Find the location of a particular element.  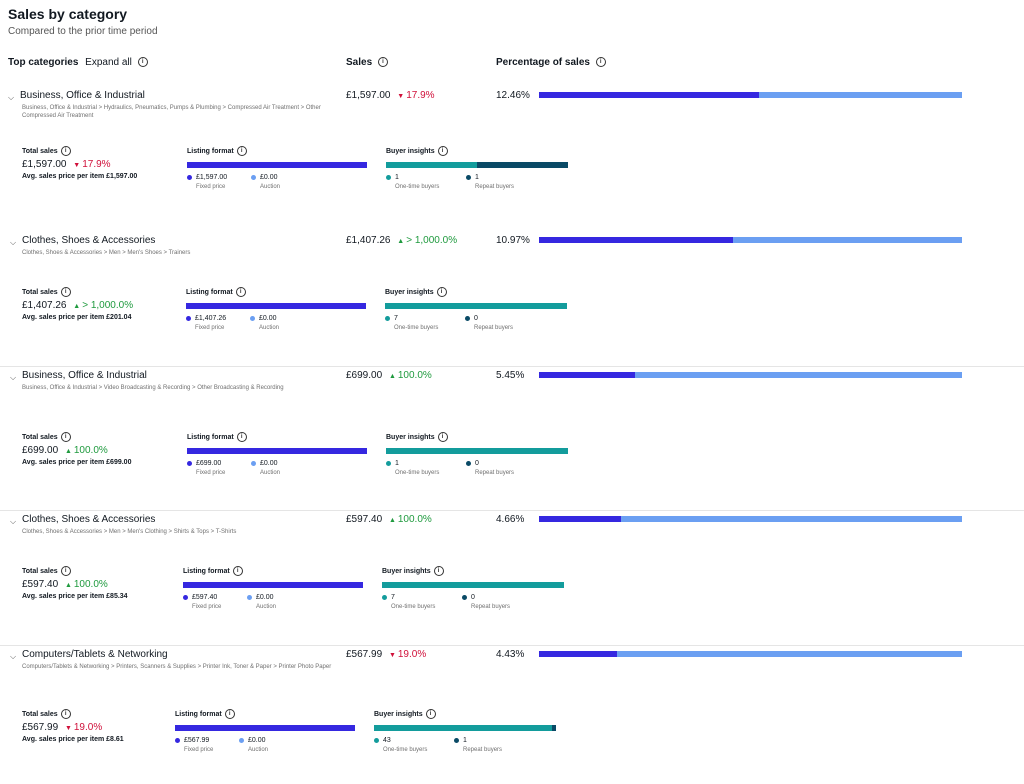

total-amount: £699.00 is located at coordinates (40, 450).